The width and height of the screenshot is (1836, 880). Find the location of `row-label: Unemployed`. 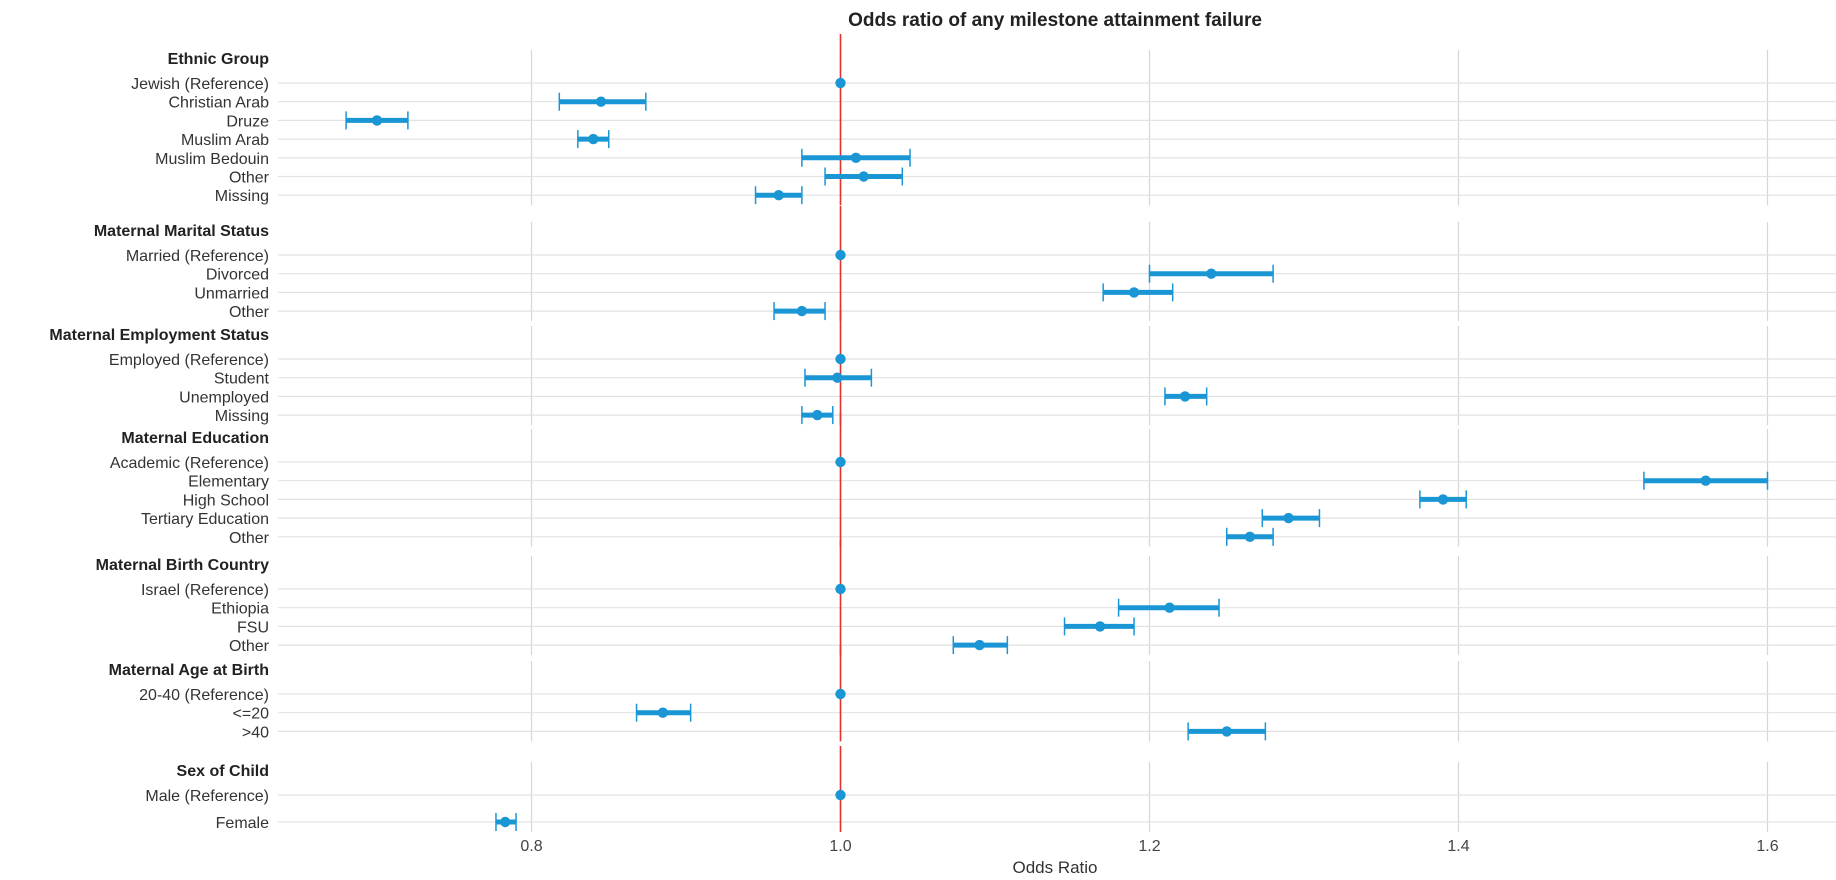

row-label: Unemployed is located at coordinates (224, 397).